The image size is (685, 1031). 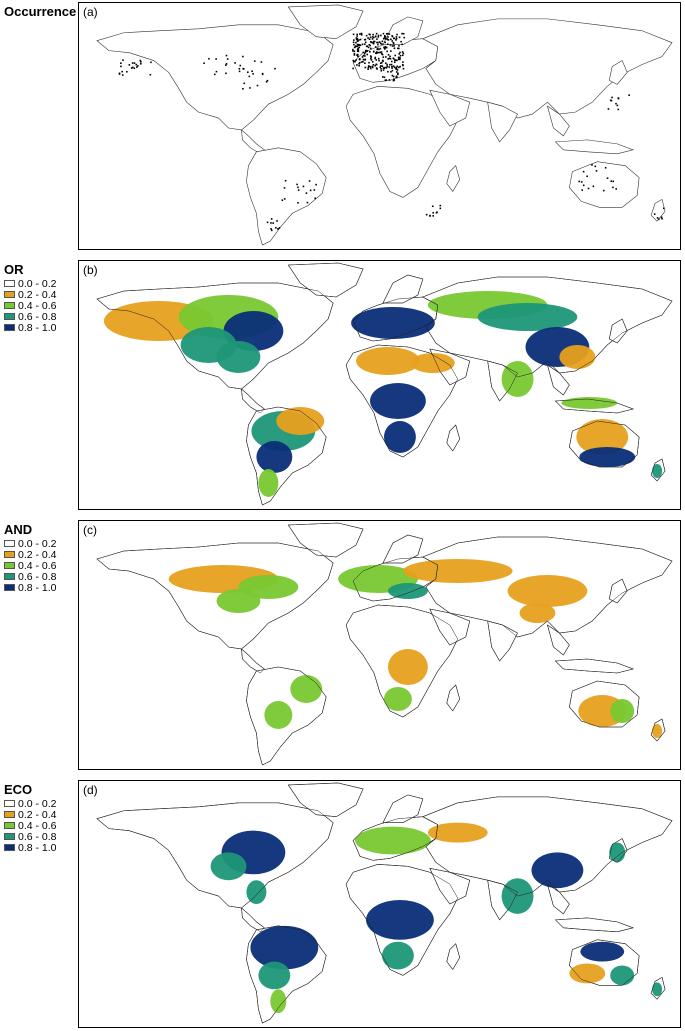 What do you see at coordinates (604, 704) in the screenshot?
I see `border-australia` at bounding box center [604, 704].